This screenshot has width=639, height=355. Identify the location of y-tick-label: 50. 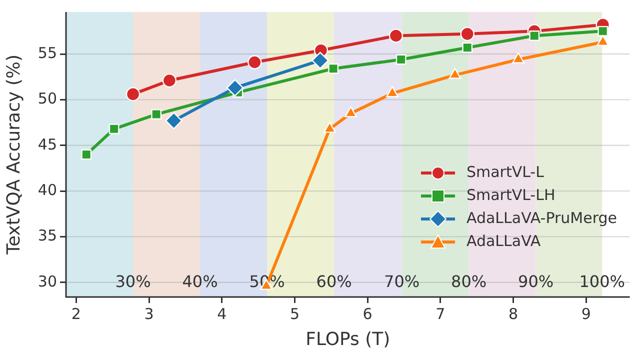
(47, 99).